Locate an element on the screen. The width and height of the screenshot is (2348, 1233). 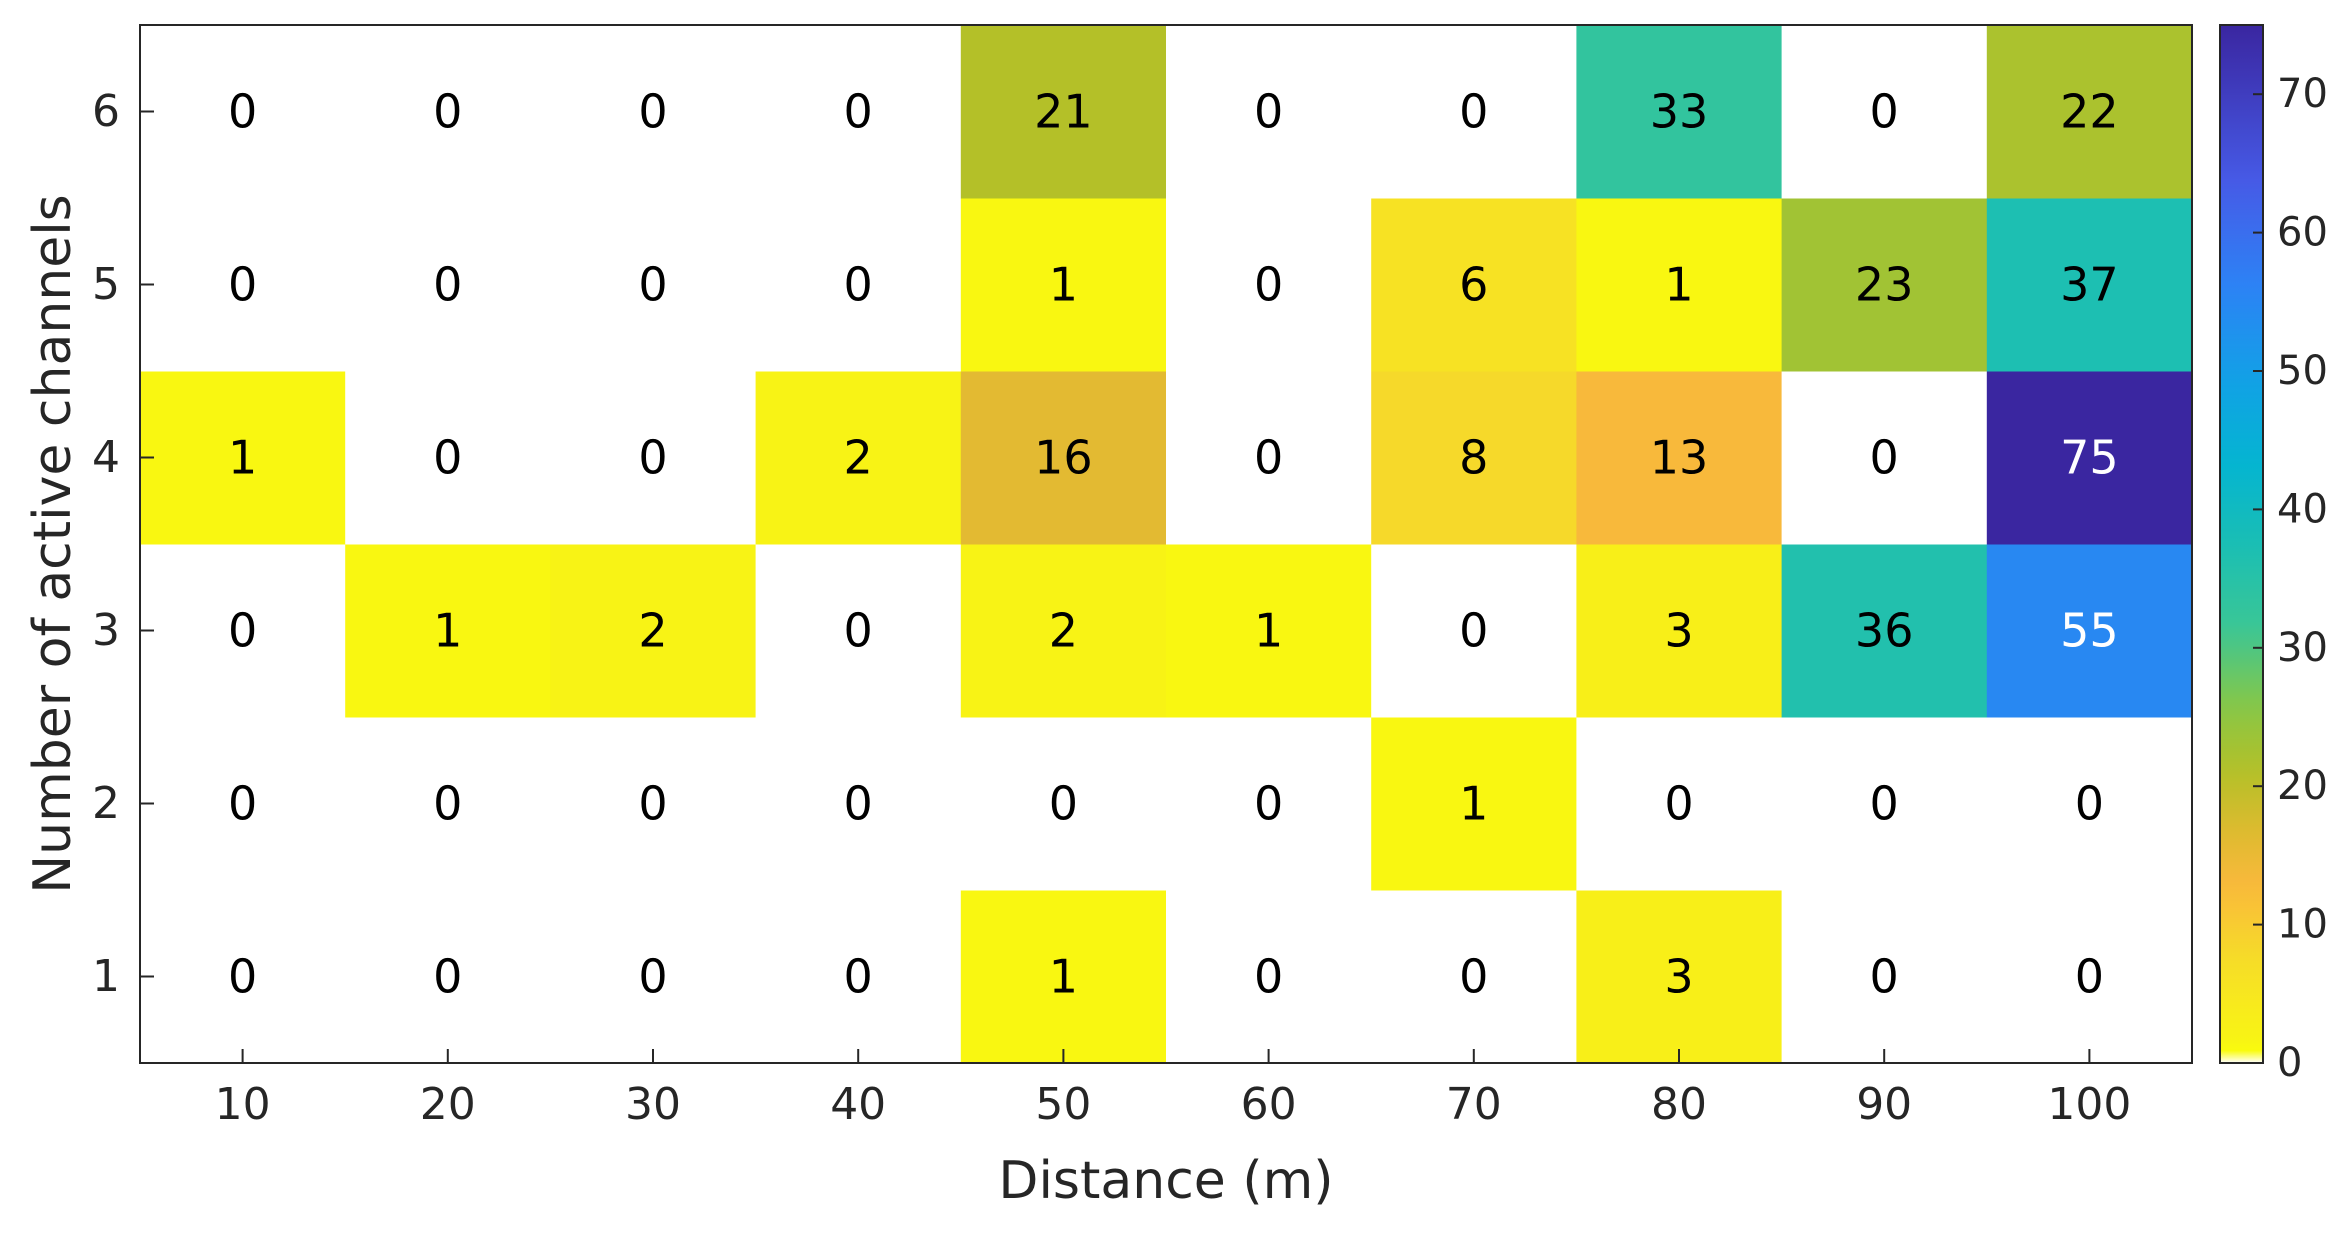
colorbar-ticks: 0 10 20 30 40 50 60 70 is located at coordinates (2290, 578).